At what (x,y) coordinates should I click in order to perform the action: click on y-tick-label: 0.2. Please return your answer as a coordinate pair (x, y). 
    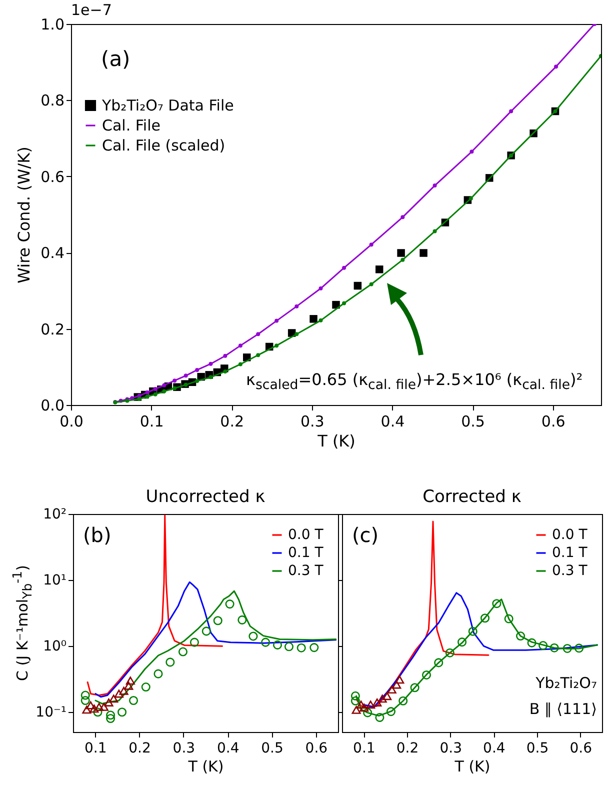
    Looking at the image, I should click on (52, 329).